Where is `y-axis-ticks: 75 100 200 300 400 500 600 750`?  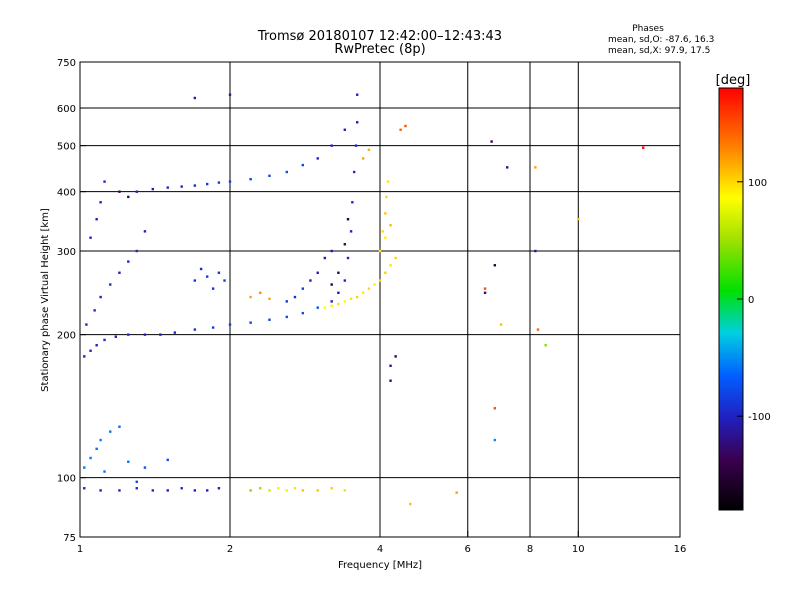
y-axis-ticks: 75 100 200 300 400 500 600 750 is located at coordinates (71, 301).